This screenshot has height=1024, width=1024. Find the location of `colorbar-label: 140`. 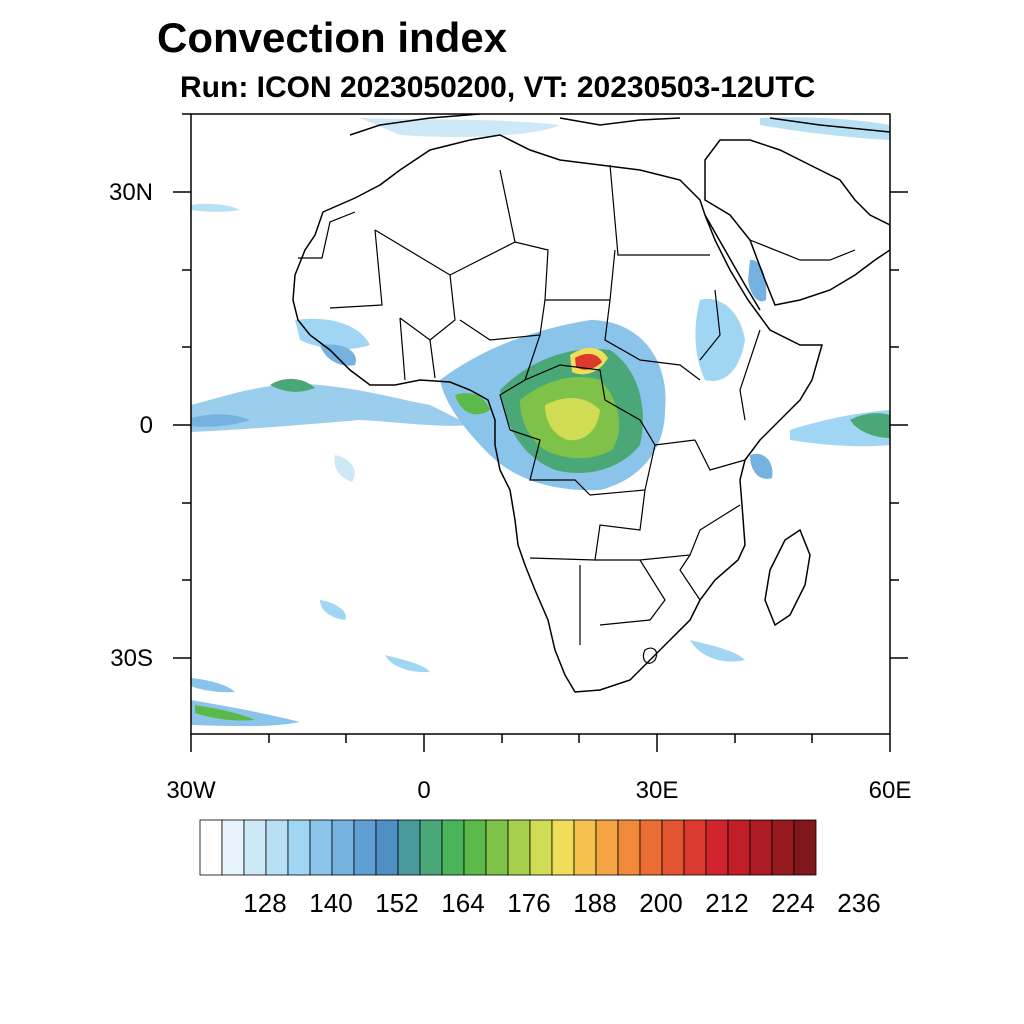

colorbar-label: 140 is located at coordinates (330, 903).